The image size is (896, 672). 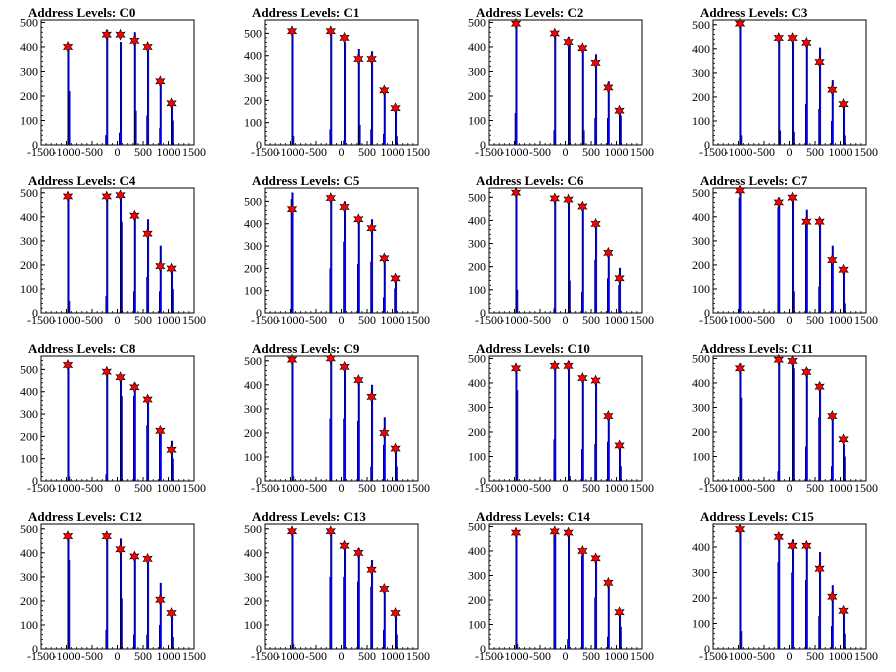 I want to click on panel-title: Address Levels: C6, so click(x=530, y=180).